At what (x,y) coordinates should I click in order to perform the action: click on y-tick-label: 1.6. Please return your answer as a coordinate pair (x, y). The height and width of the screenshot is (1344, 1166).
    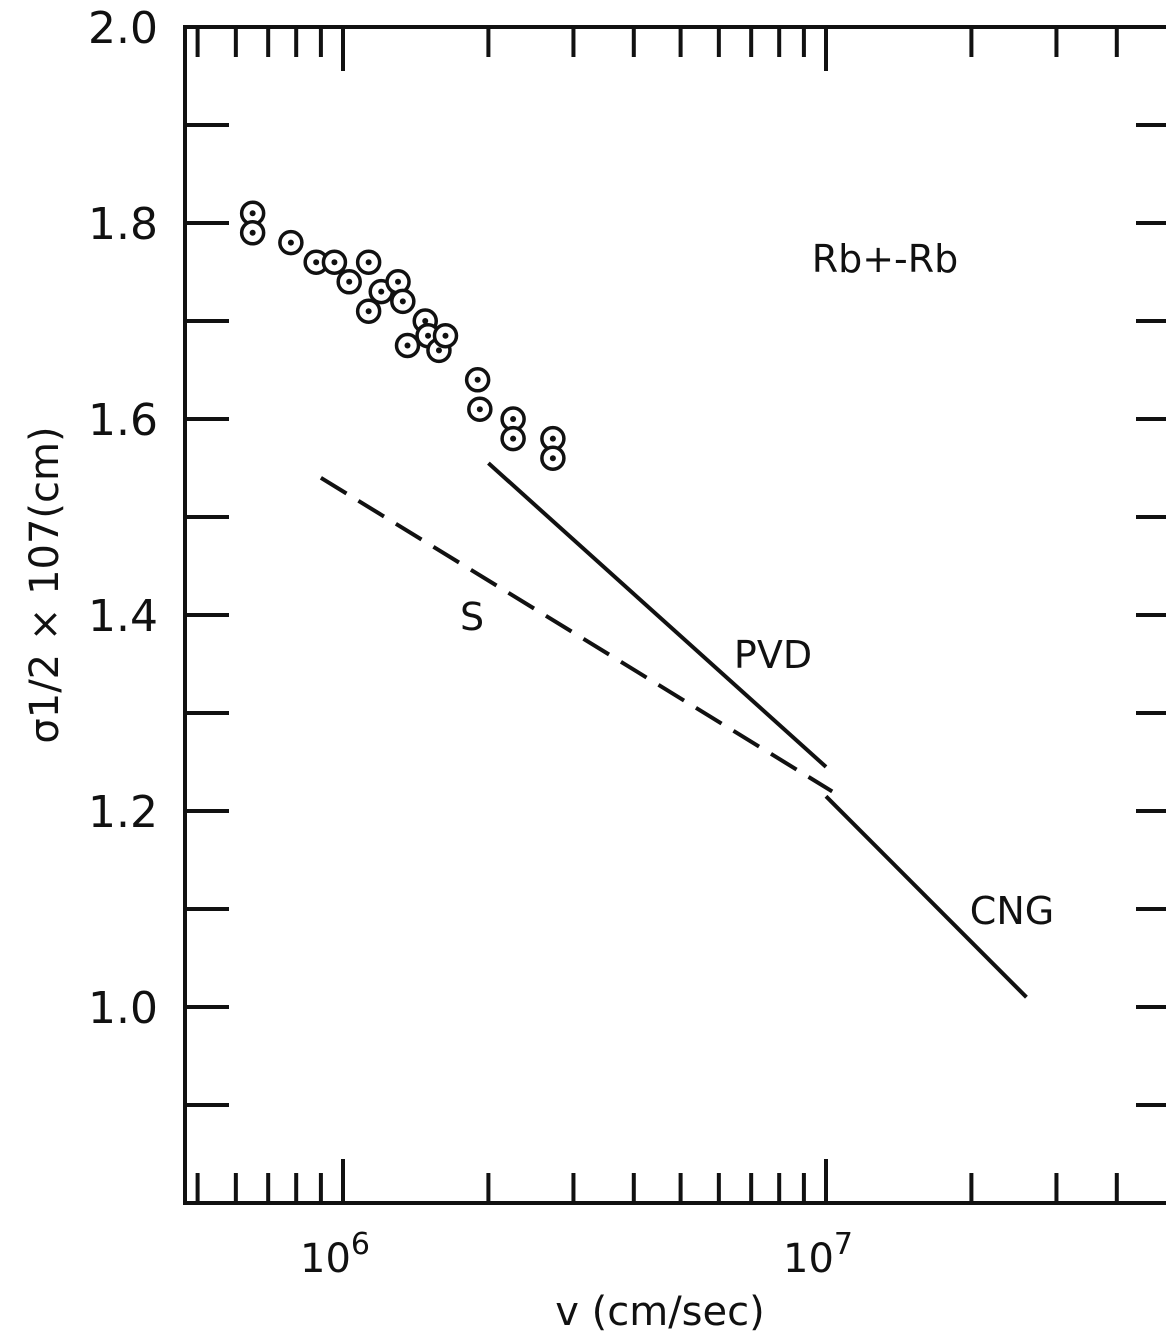
    Looking at the image, I should click on (123, 420).